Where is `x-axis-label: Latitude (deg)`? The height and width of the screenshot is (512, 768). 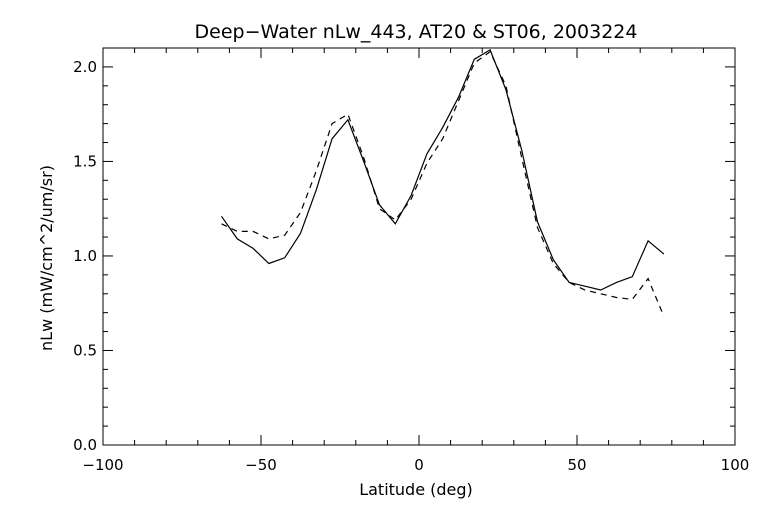
x-axis-label: Latitude (deg) is located at coordinates (416, 489).